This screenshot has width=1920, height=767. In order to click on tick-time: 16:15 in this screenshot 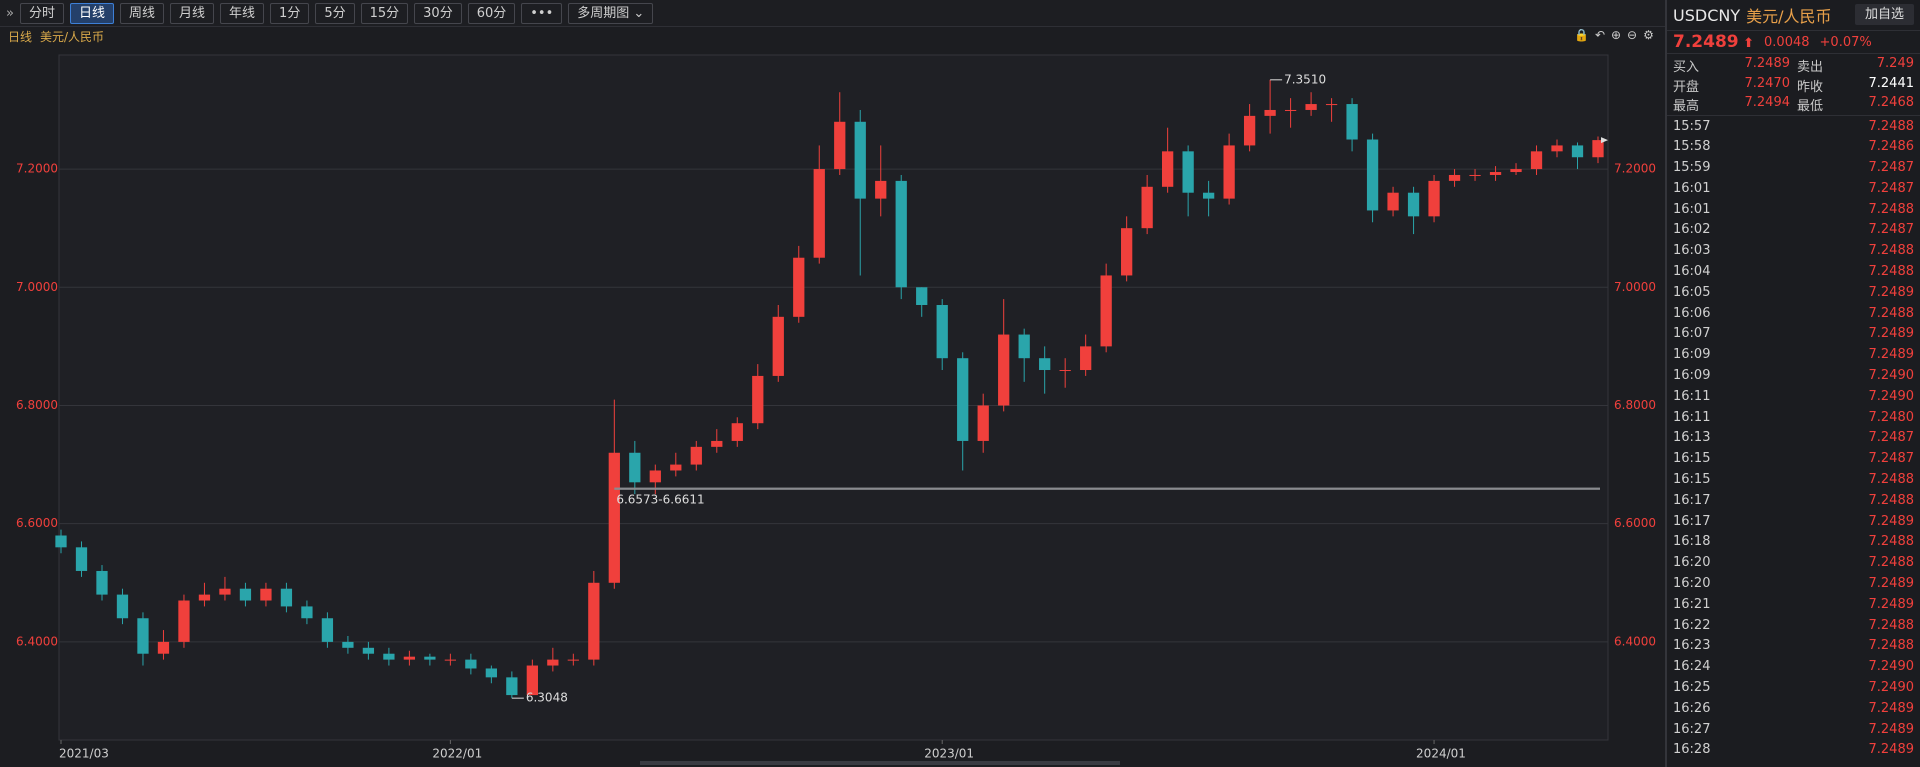, I will do `click(1692, 480)`.